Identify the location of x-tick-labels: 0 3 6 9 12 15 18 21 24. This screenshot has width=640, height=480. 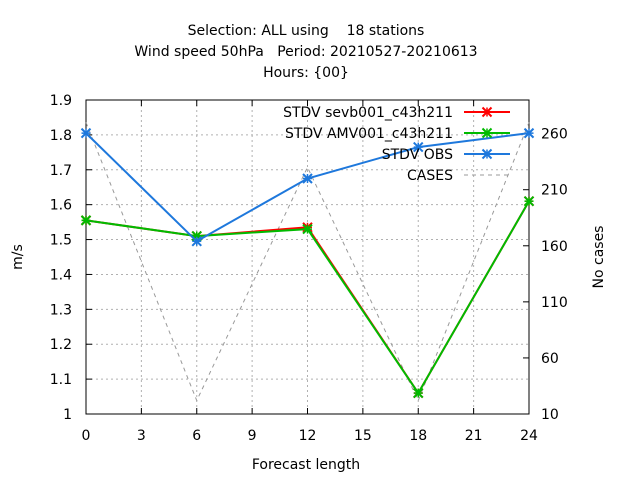
(310, 436).